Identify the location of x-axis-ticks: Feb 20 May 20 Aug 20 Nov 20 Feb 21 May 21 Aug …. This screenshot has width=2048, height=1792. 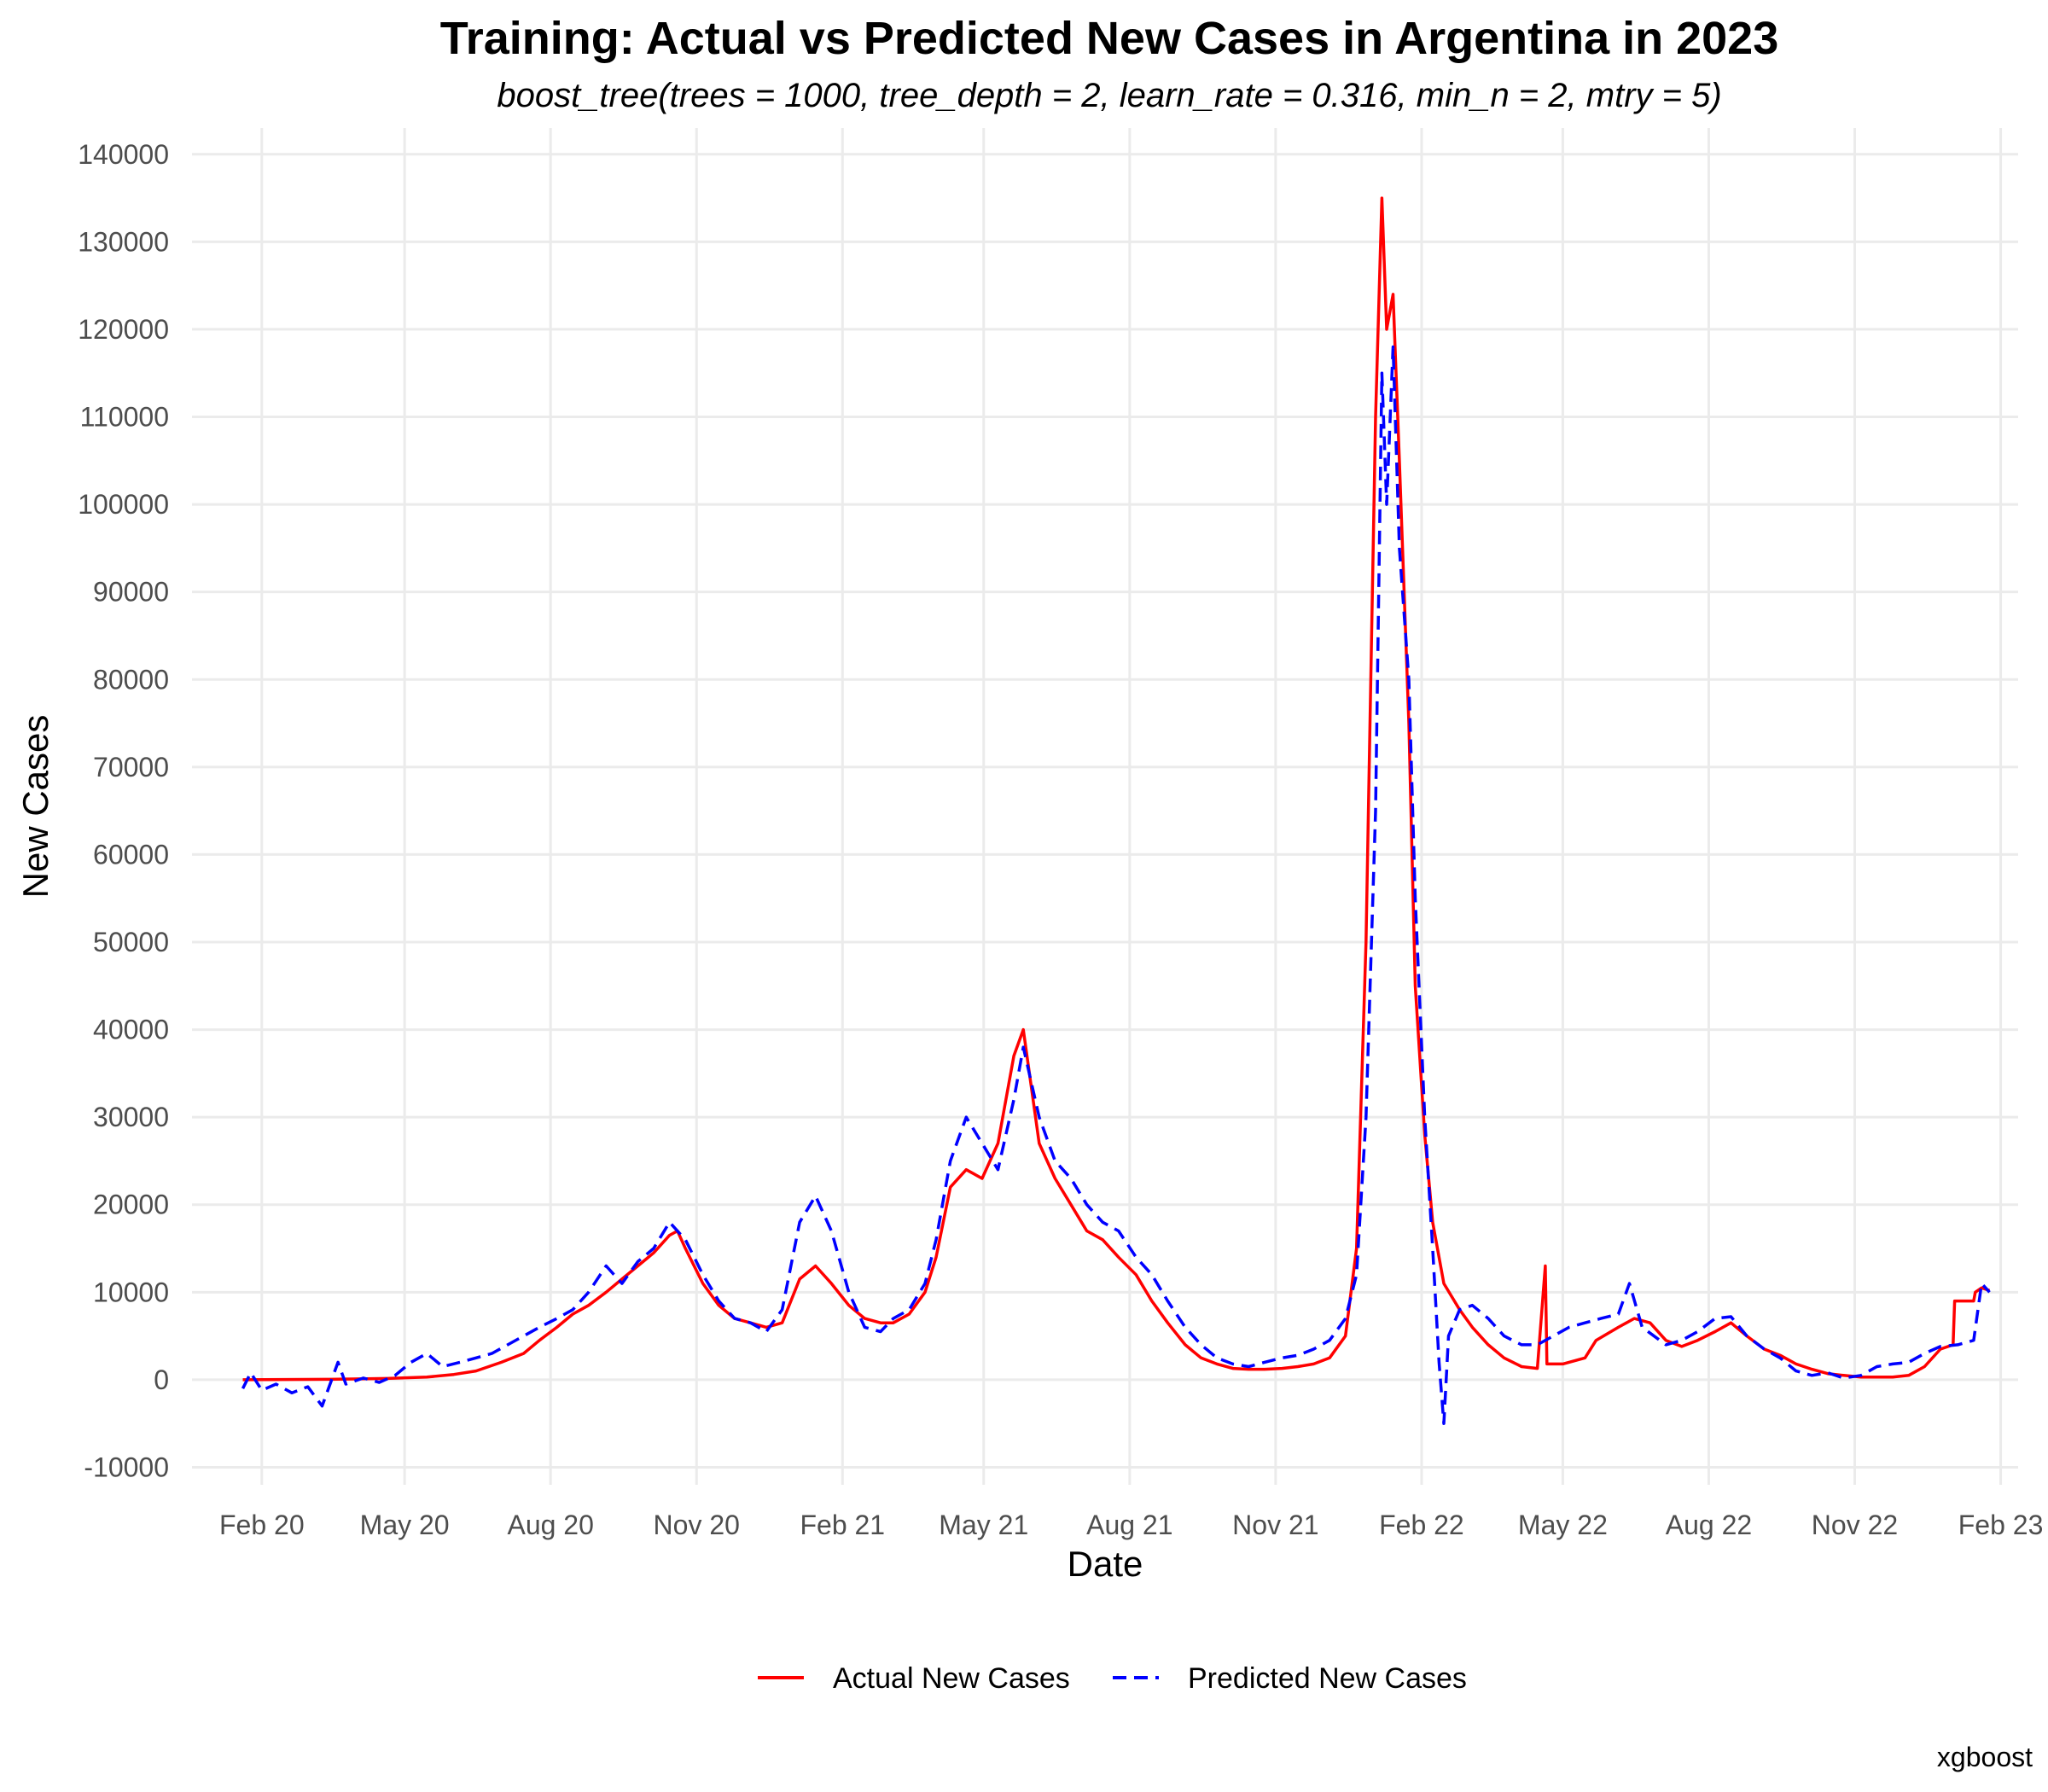
(1131, 1525).